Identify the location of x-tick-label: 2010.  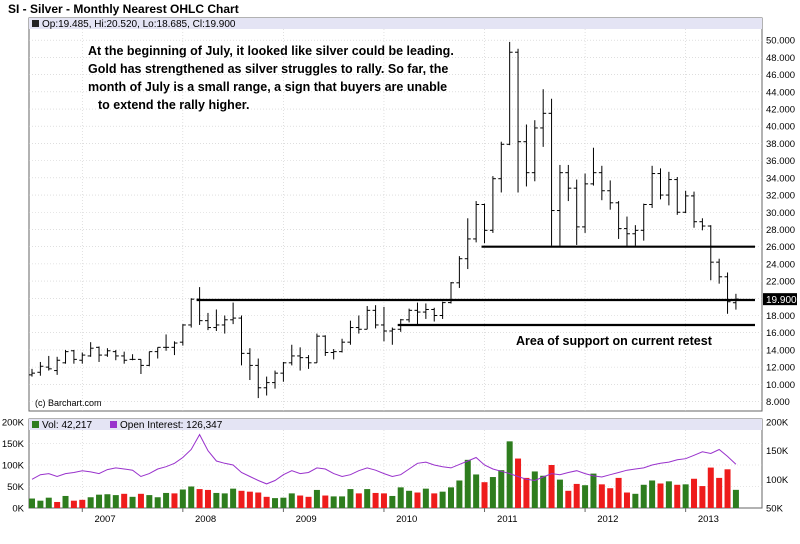
(406, 519).